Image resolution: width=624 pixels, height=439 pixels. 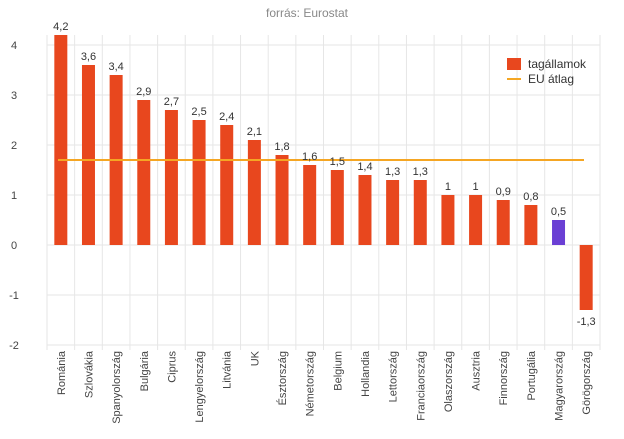 I want to click on x-tick-label: Magyarország, so click(x=560, y=386).